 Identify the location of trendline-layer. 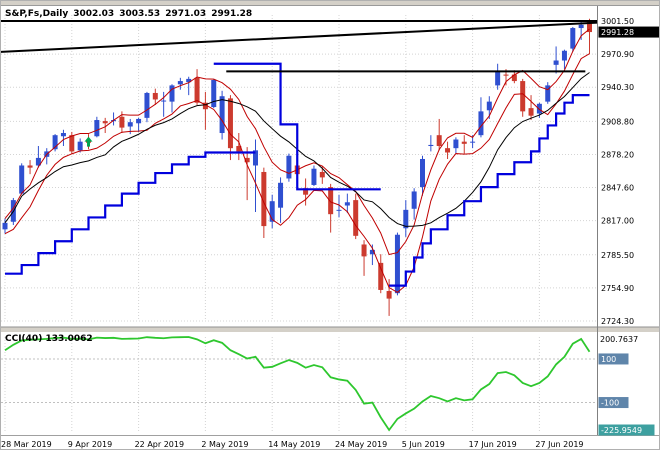
(299, 46).